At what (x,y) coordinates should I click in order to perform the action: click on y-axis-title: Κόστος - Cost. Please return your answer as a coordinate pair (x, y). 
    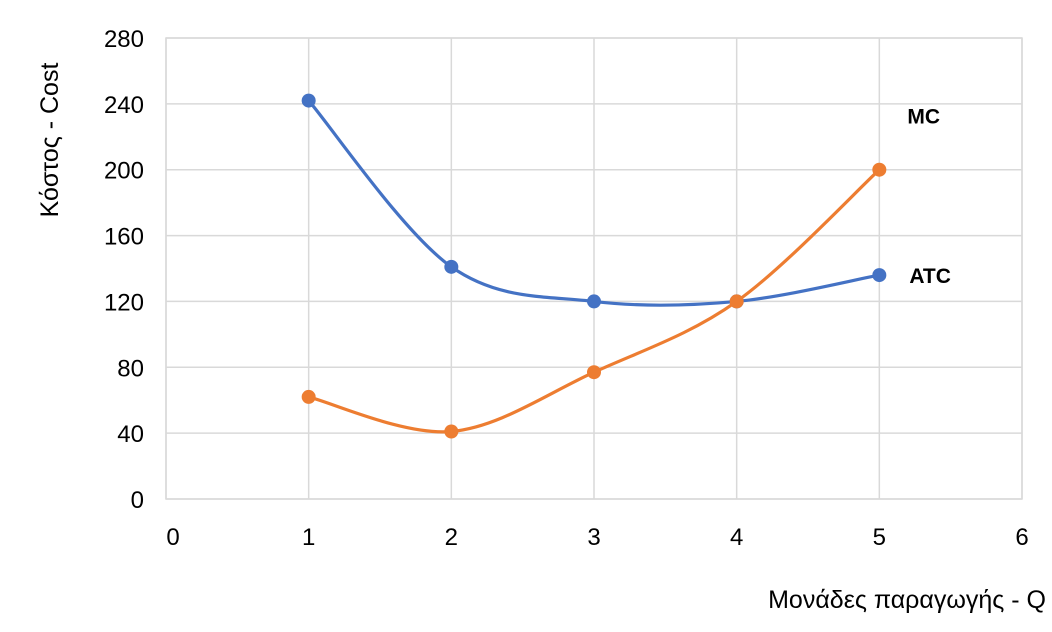
    Looking at the image, I should click on (50, 140).